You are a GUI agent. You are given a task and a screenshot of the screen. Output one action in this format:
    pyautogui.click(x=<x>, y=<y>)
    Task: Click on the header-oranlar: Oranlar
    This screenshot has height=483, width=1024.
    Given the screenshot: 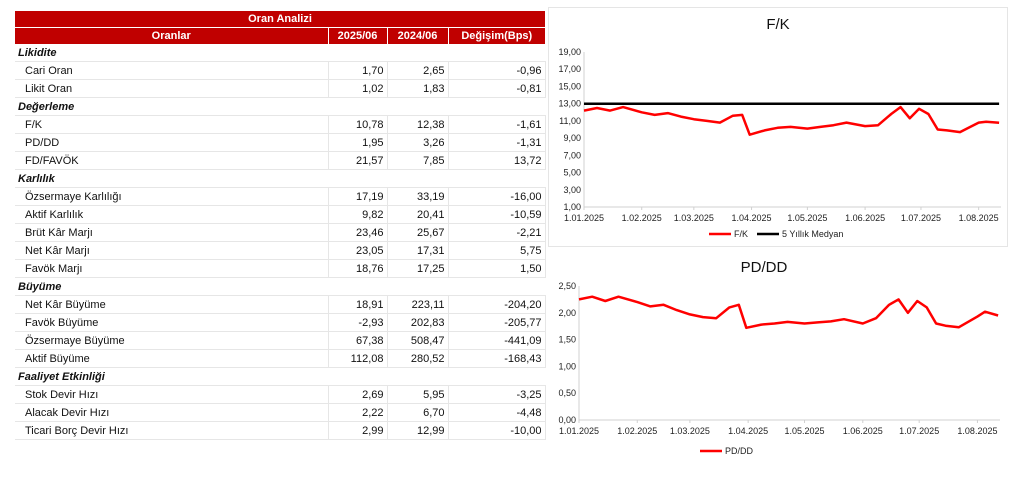 What is the action you would take?
    pyautogui.click(x=172, y=35)
    